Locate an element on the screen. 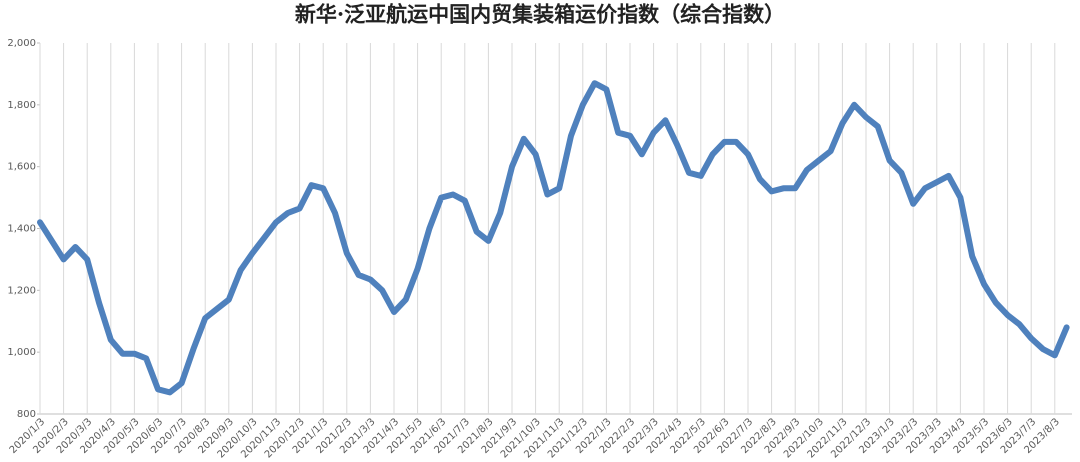  y-tick-label: 1,200 is located at coordinates (21, 290).